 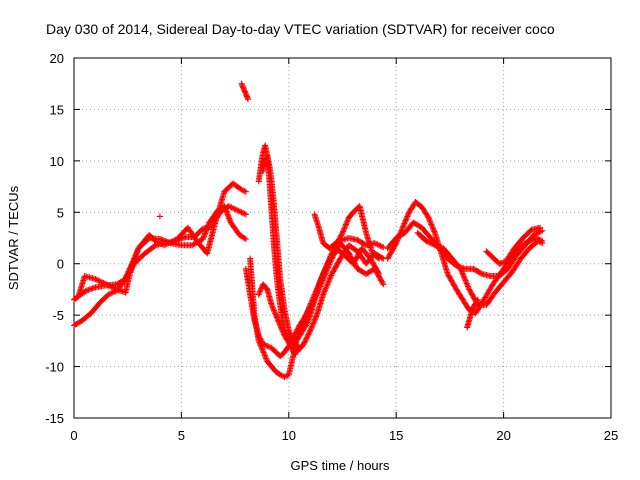 I want to click on y-tick-label: 0, so click(x=60, y=264).